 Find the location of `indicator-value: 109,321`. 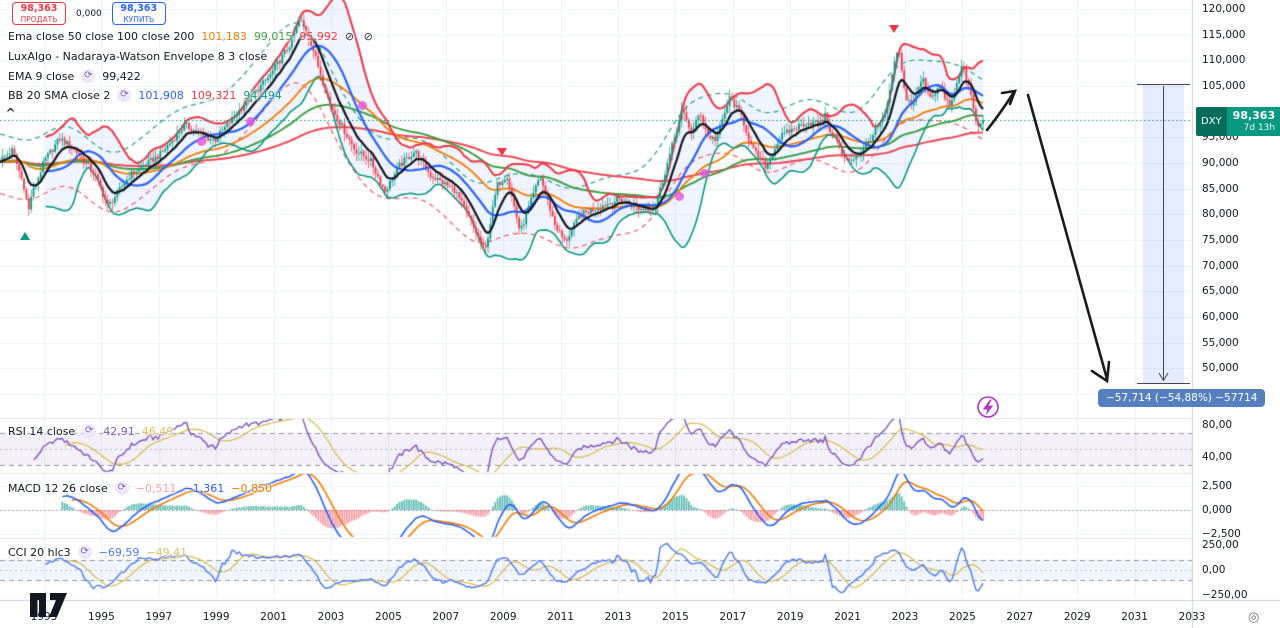

indicator-value: 109,321 is located at coordinates (213, 95).